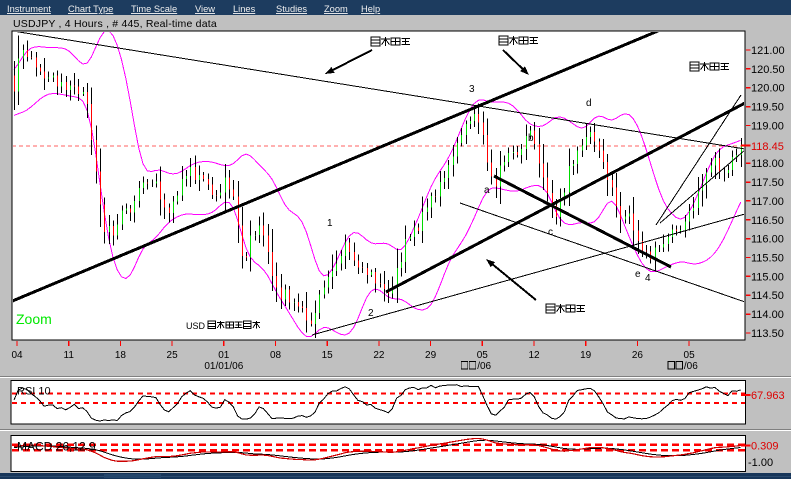 This screenshot has height=479, width=791. Describe the element at coordinates (276, 355) in the screenshot. I see `svg-text: 08` at that location.